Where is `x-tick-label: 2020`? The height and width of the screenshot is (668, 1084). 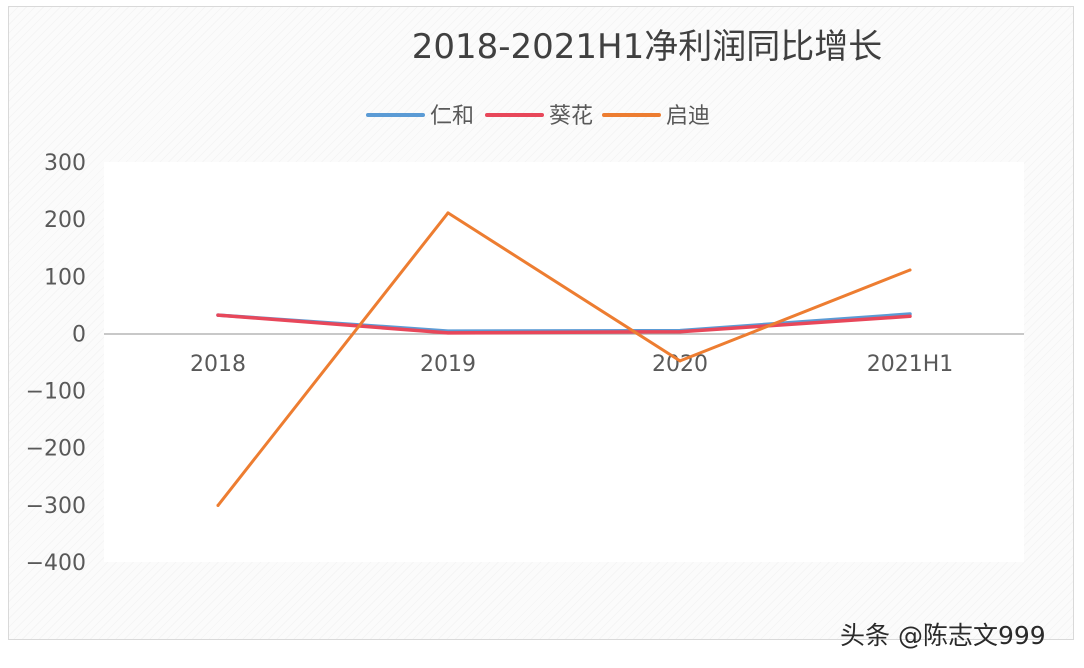
x-tick-label: 2020 is located at coordinates (680, 364).